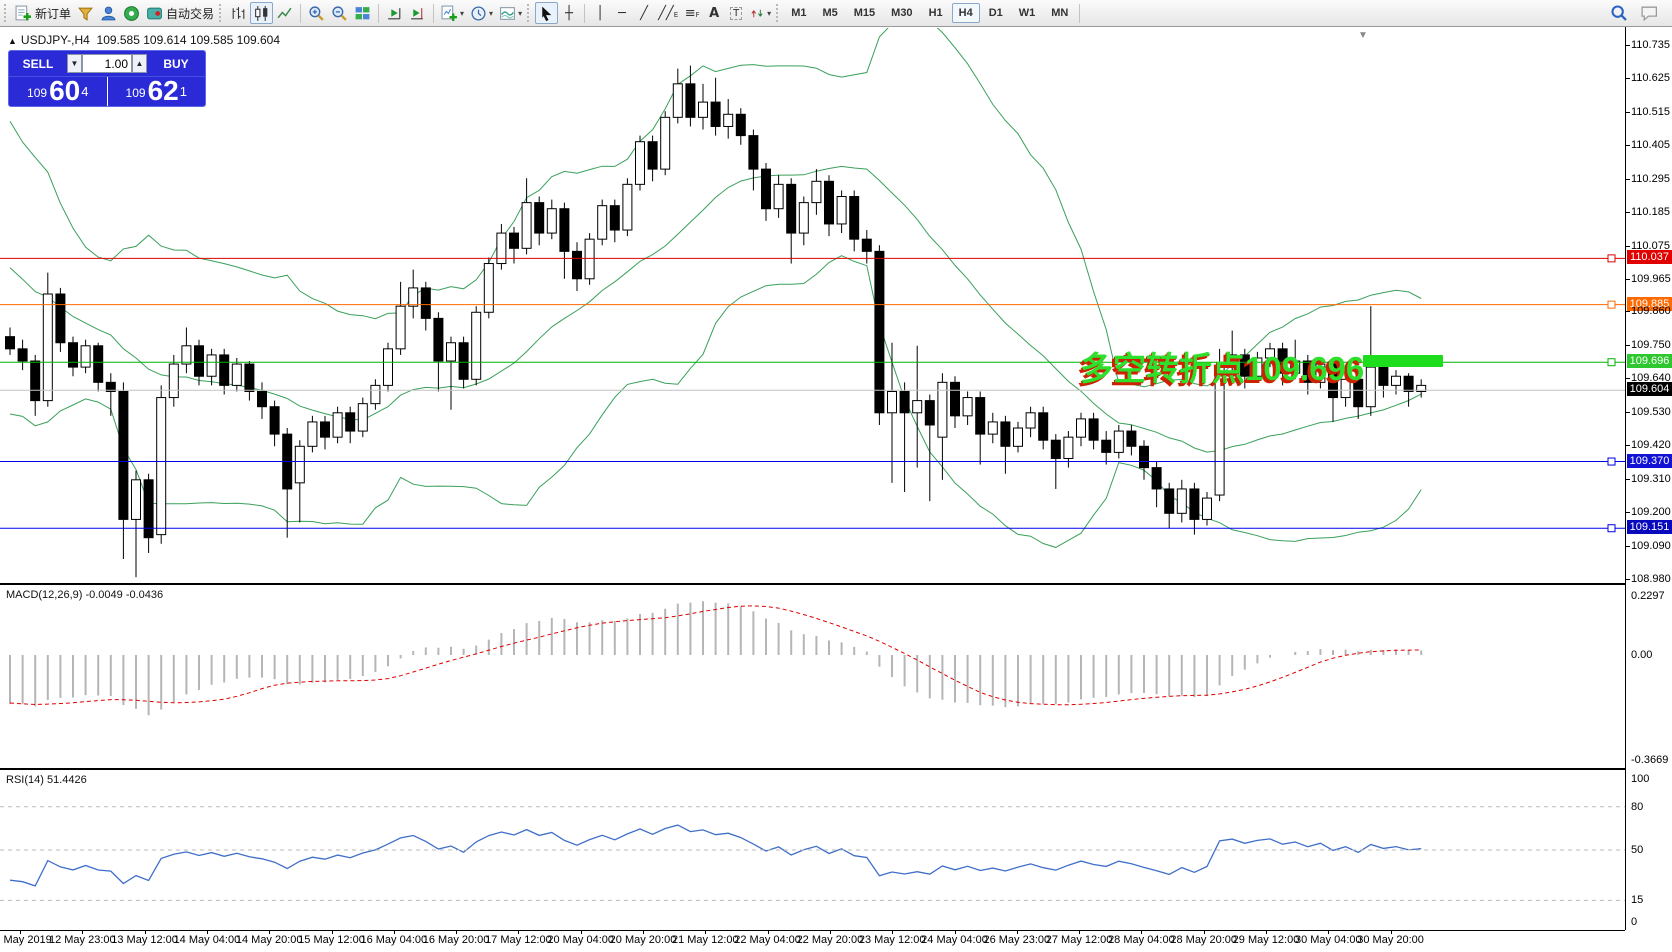 Image resolution: width=1672 pixels, height=952 pixels. Describe the element at coordinates (736, 13) in the screenshot. I see `text-label-button: T` at that location.